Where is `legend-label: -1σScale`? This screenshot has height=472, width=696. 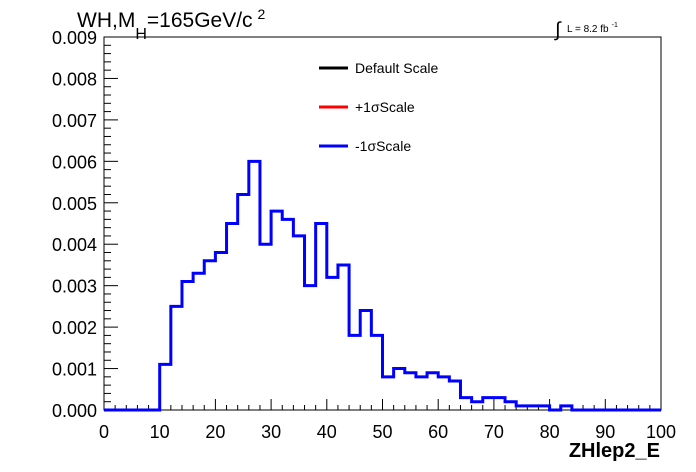 legend-label: -1σScale is located at coordinates (383, 146).